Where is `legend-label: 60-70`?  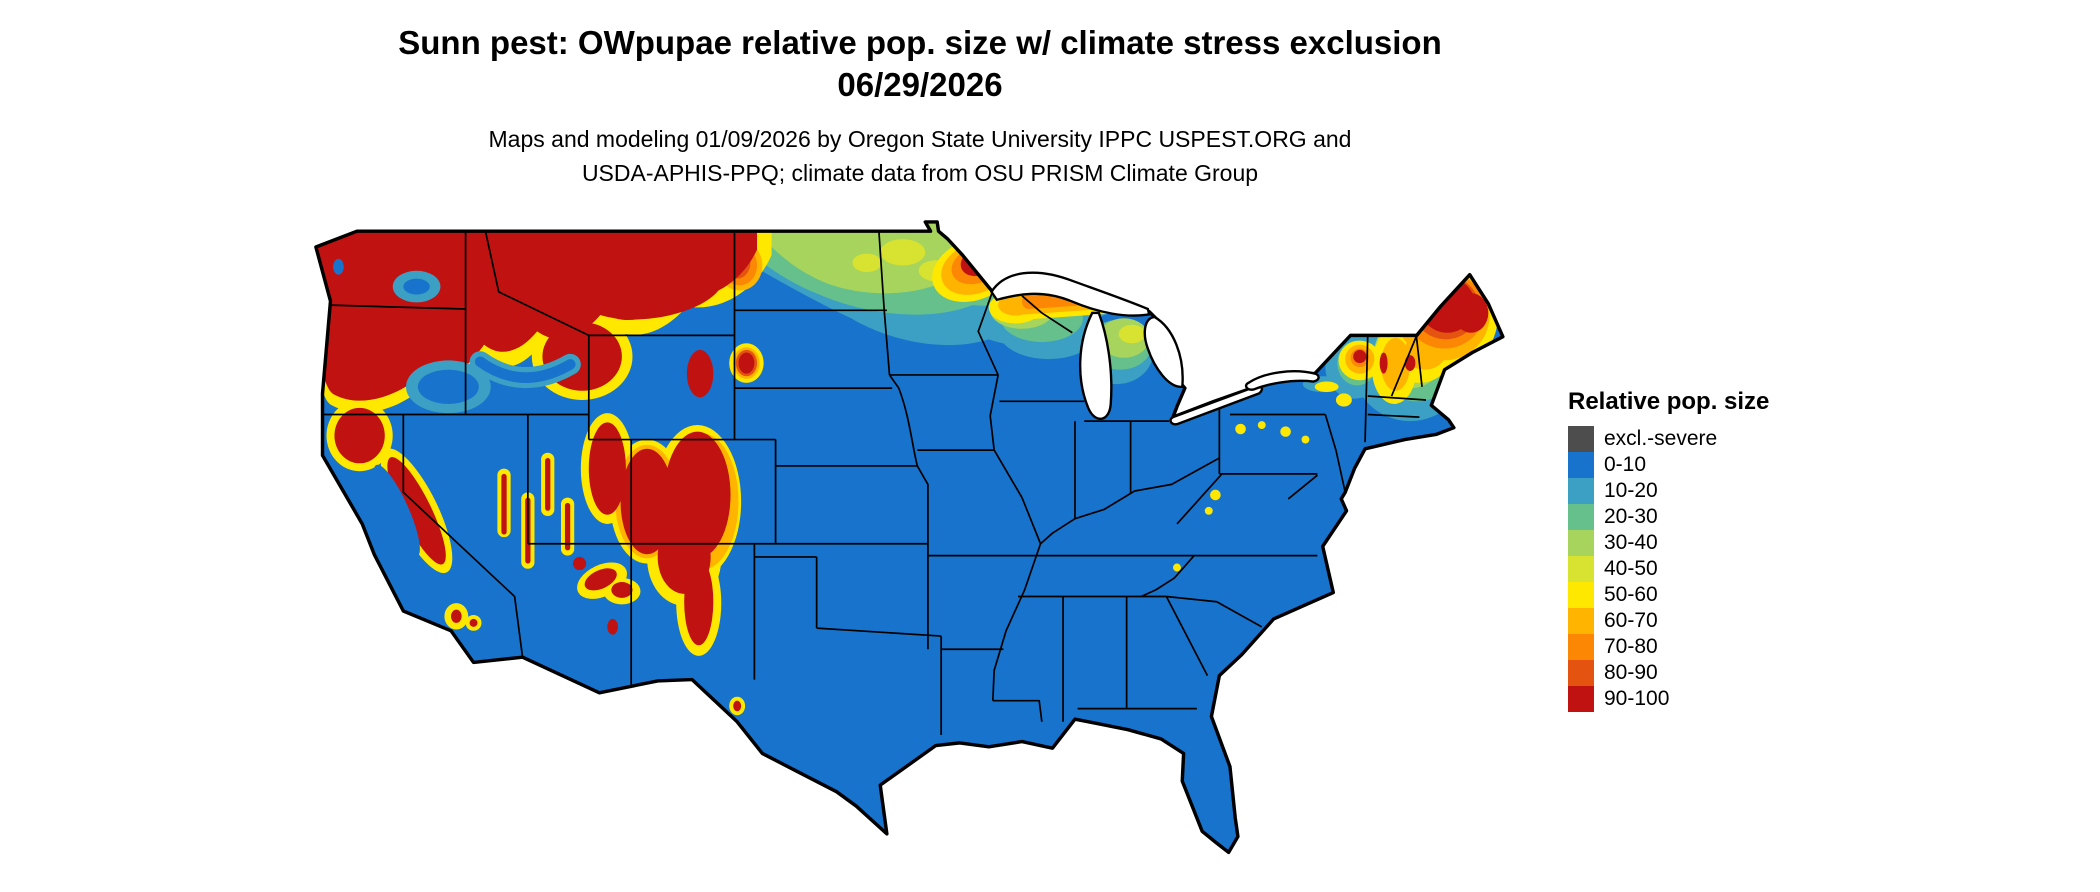
legend-label: 60-70 is located at coordinates (1631, 620).